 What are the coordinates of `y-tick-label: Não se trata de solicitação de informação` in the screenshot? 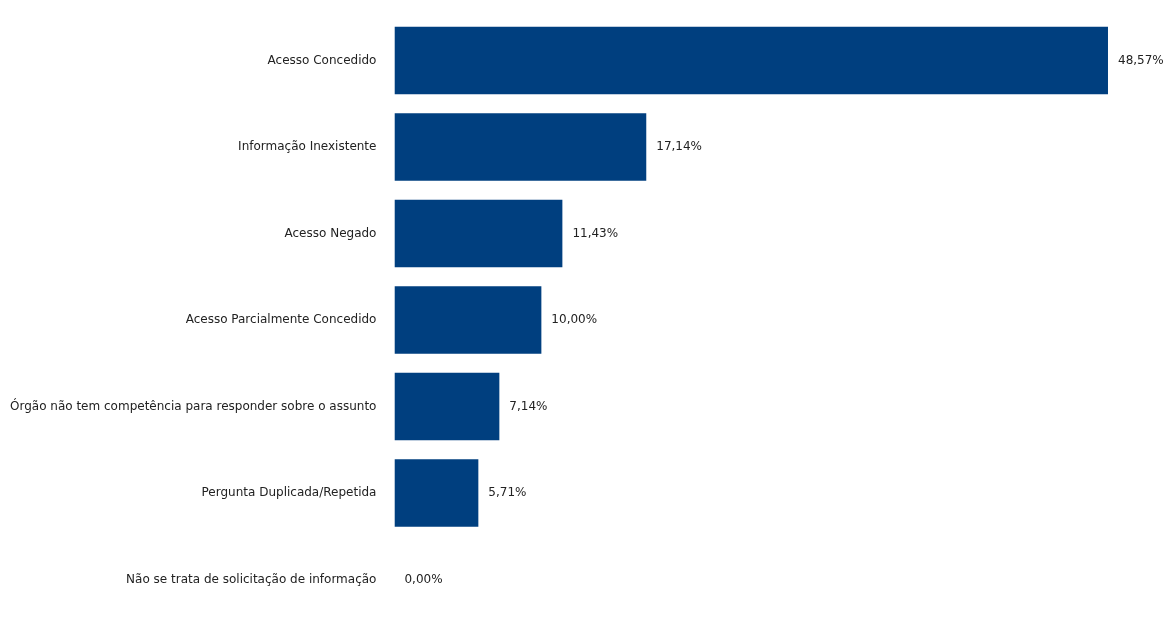 It's located at (251, 578).